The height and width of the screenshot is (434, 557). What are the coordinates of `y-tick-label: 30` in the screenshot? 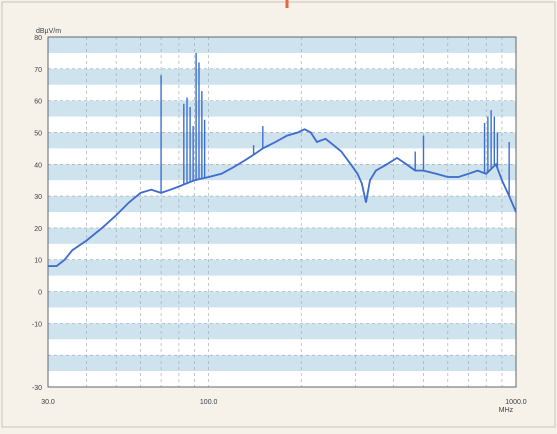 It's located at (38, 197).